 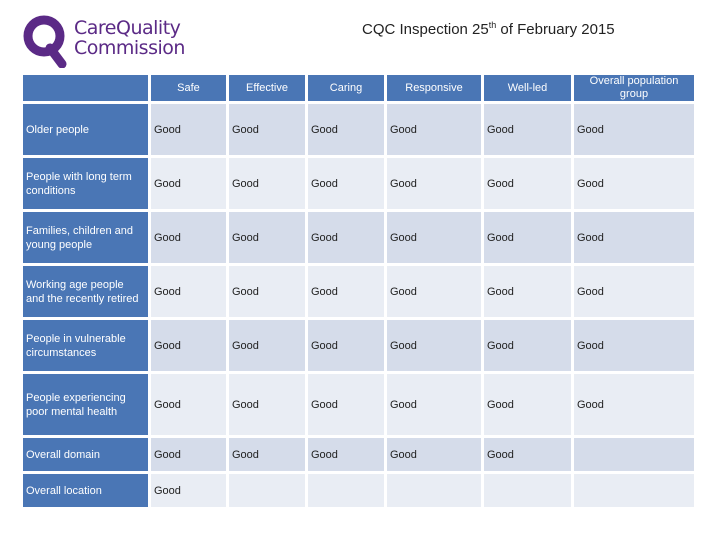 What do you see at coordinates (127, 28) in the screenshot?
I see `logo-text-line1: CareQuality` at bounding box center [127, 28].